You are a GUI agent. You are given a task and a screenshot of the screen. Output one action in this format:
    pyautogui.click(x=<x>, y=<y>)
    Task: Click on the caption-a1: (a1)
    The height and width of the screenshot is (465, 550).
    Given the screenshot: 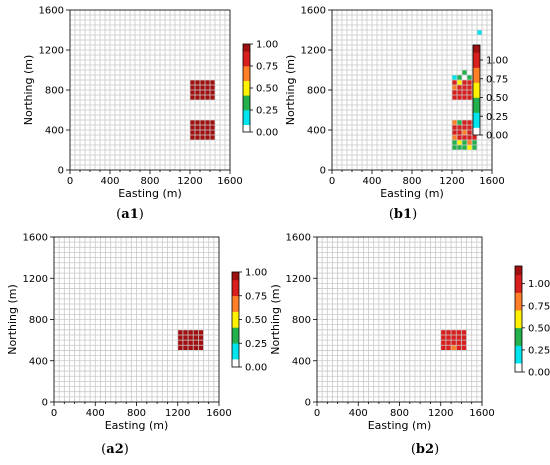 What is the action you would take?
    pyautogui.click(x=130, y=214)
    